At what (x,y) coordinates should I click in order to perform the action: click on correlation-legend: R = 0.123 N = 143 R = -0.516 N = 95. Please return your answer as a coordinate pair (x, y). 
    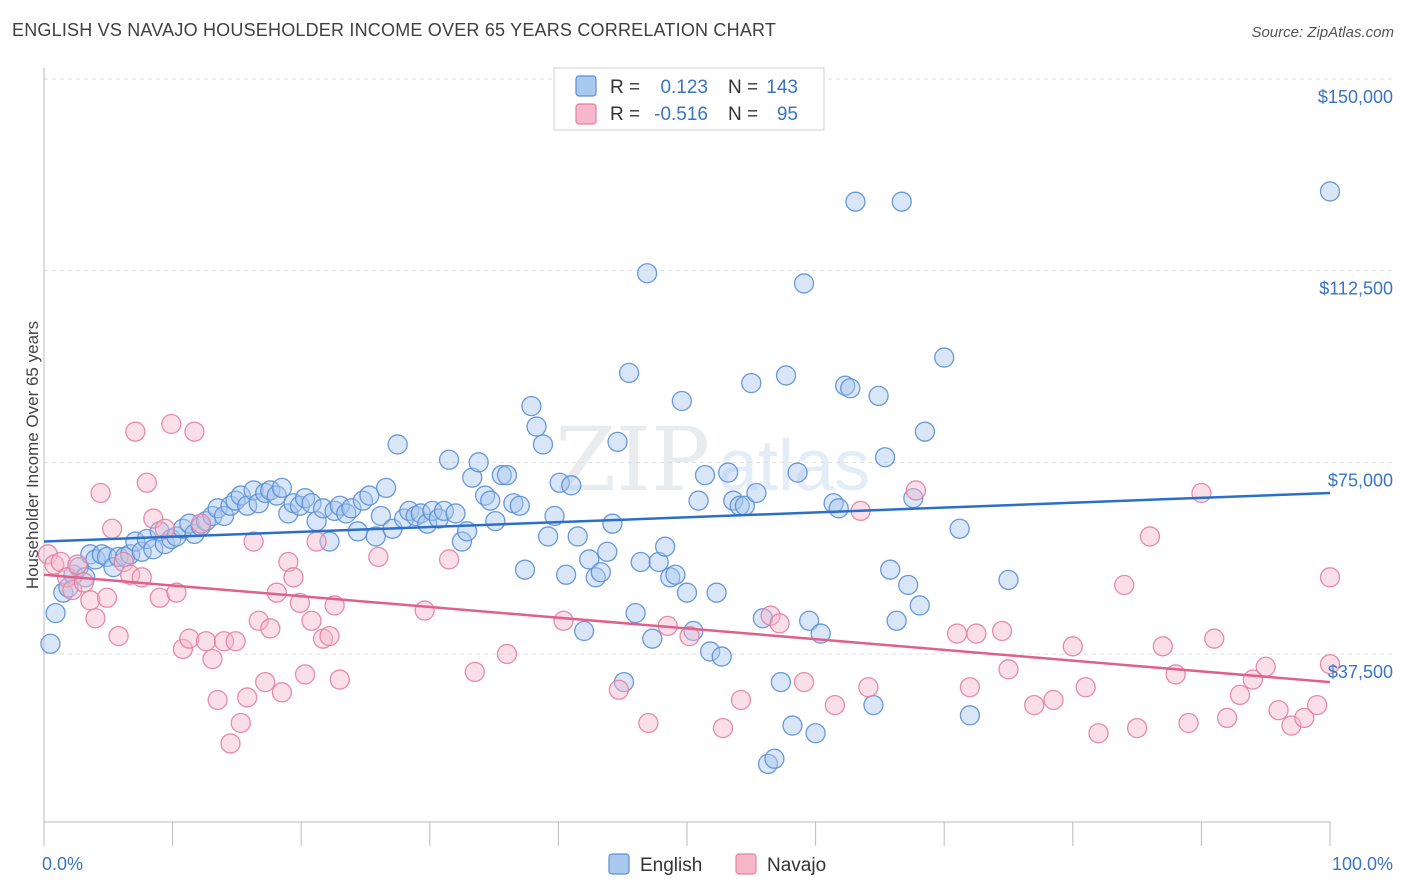
    Looking at the image, I should click on (689, 99).